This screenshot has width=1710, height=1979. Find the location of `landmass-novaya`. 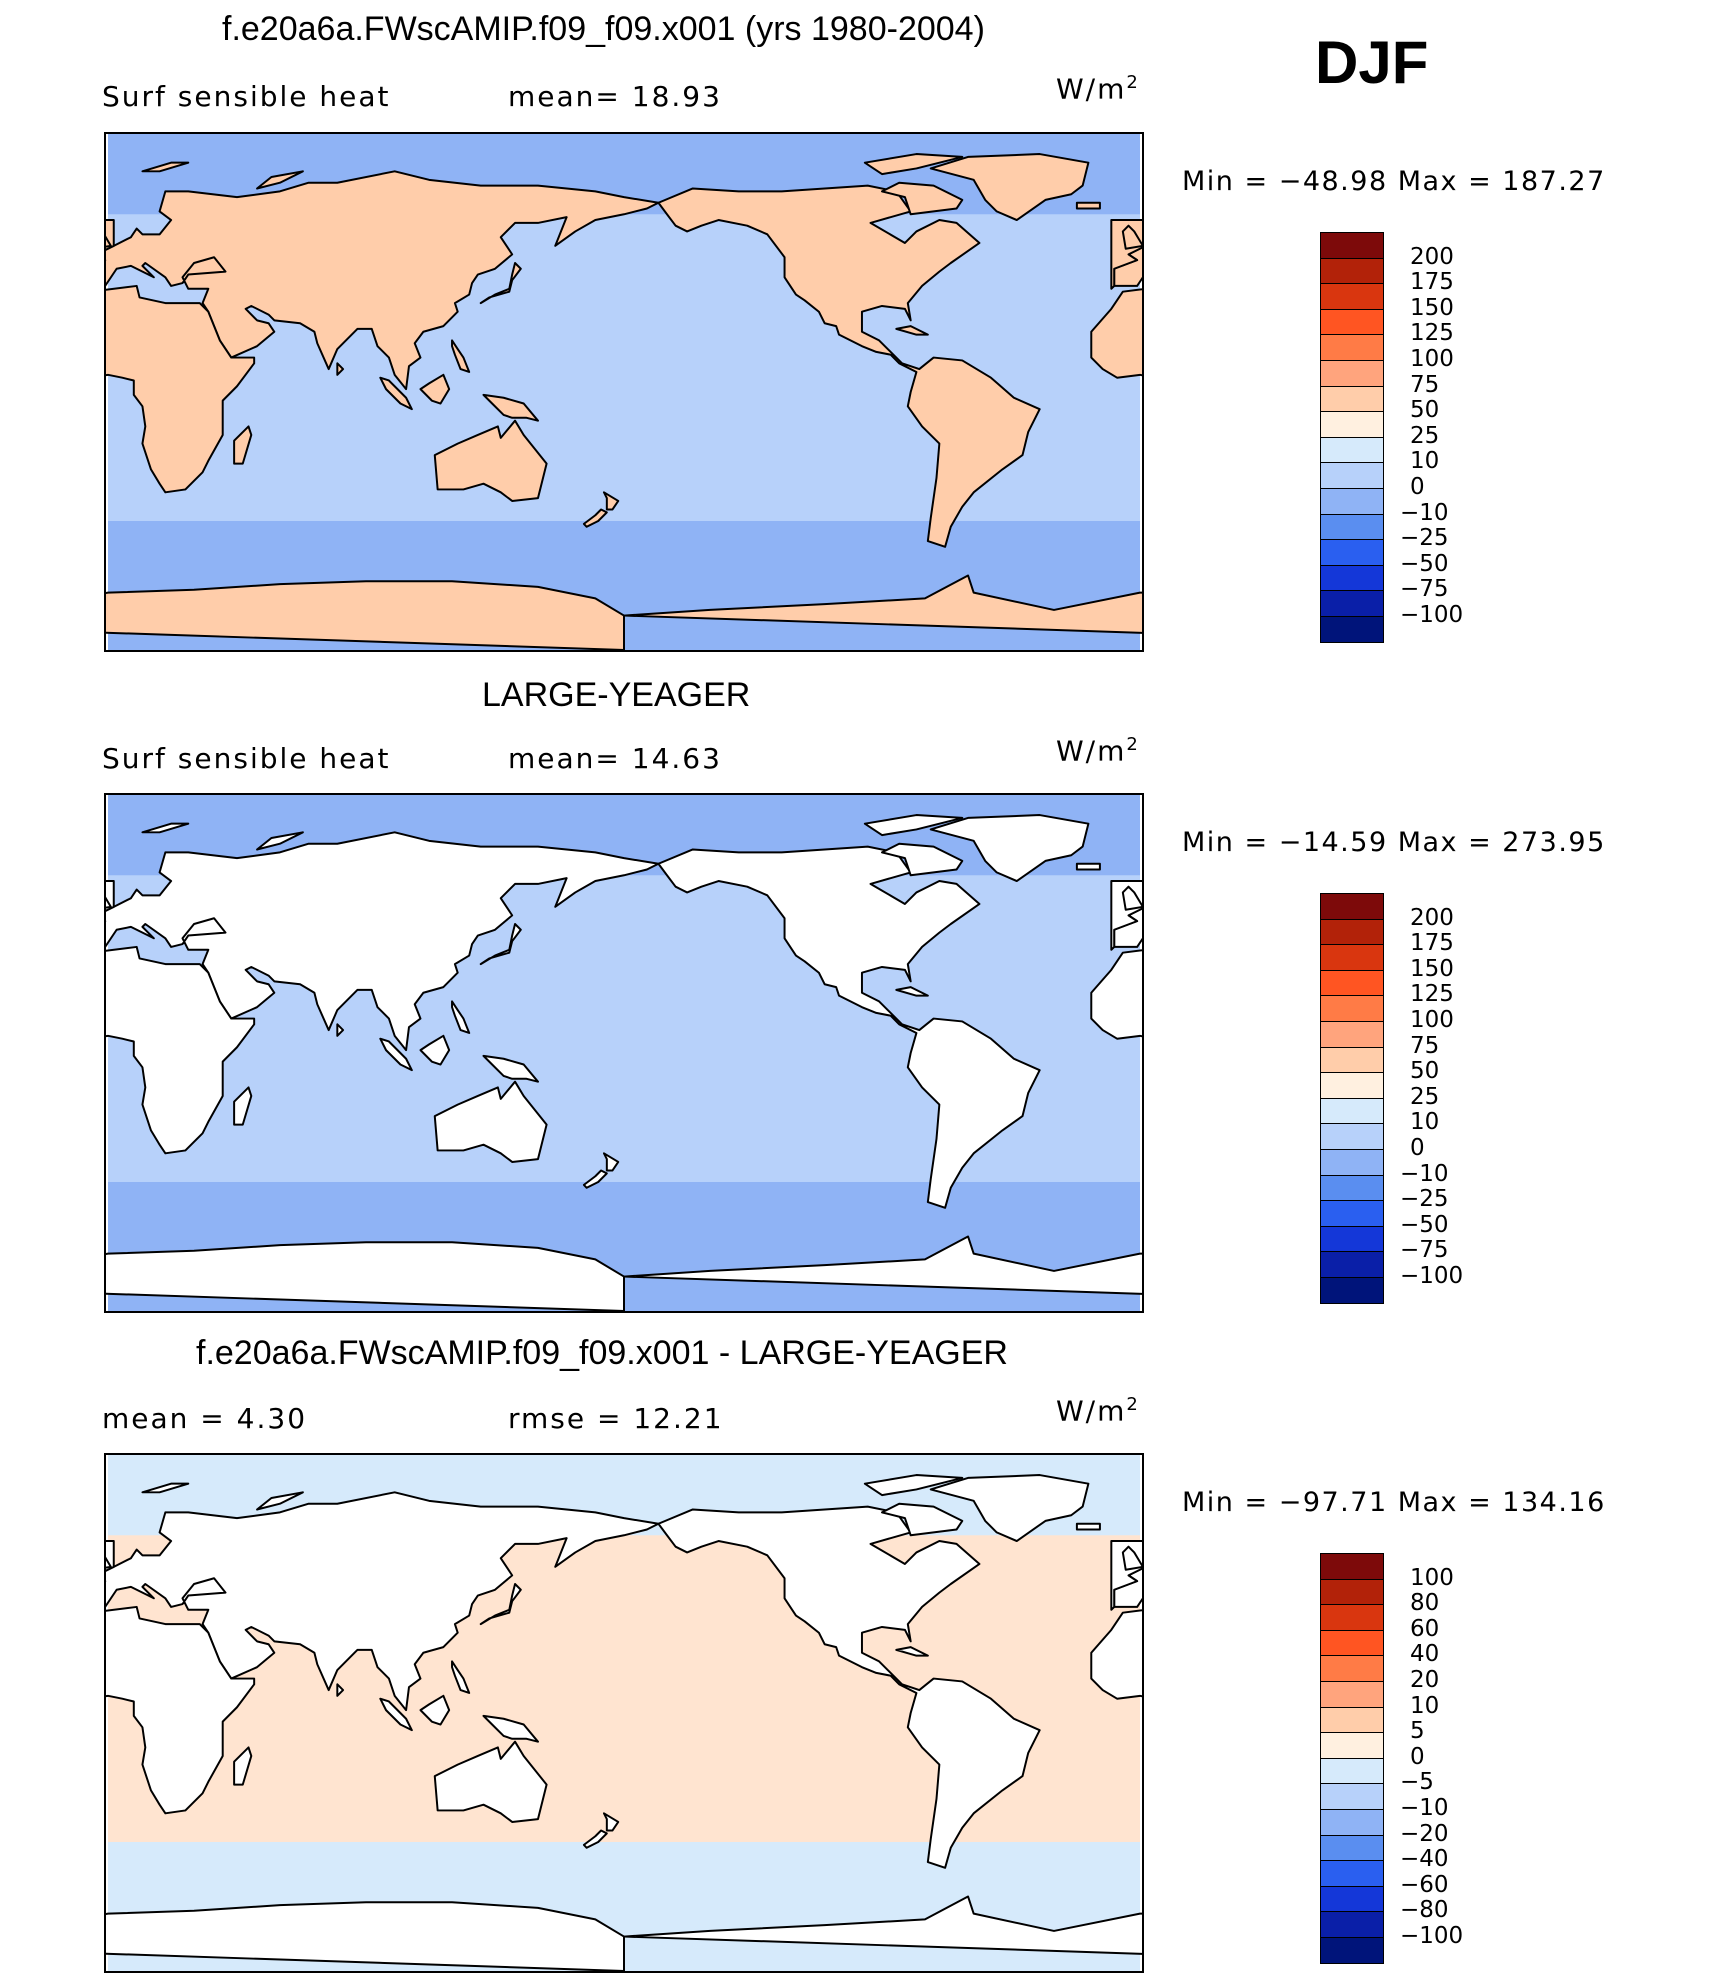

landmass-novaya is located at coordinates (280, 180).